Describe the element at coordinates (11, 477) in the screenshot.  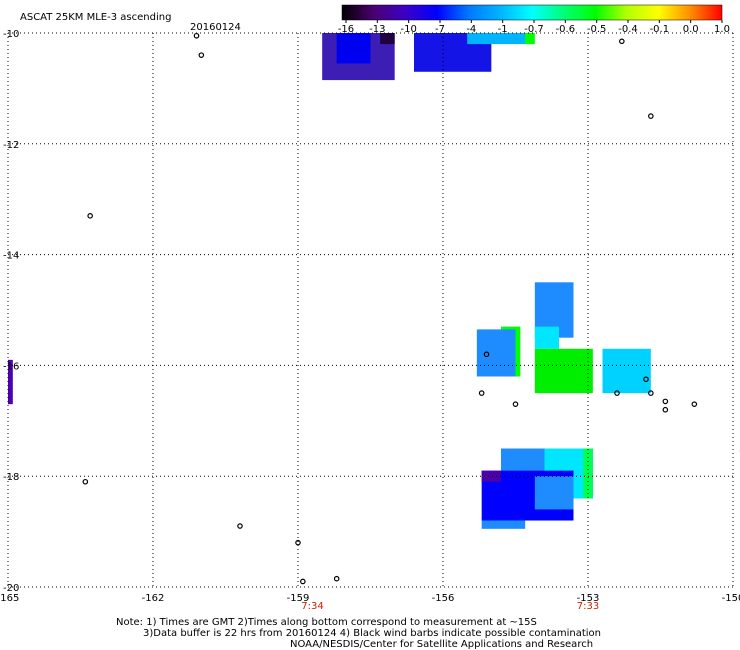
I see `y-tick-label: -18` at that location.